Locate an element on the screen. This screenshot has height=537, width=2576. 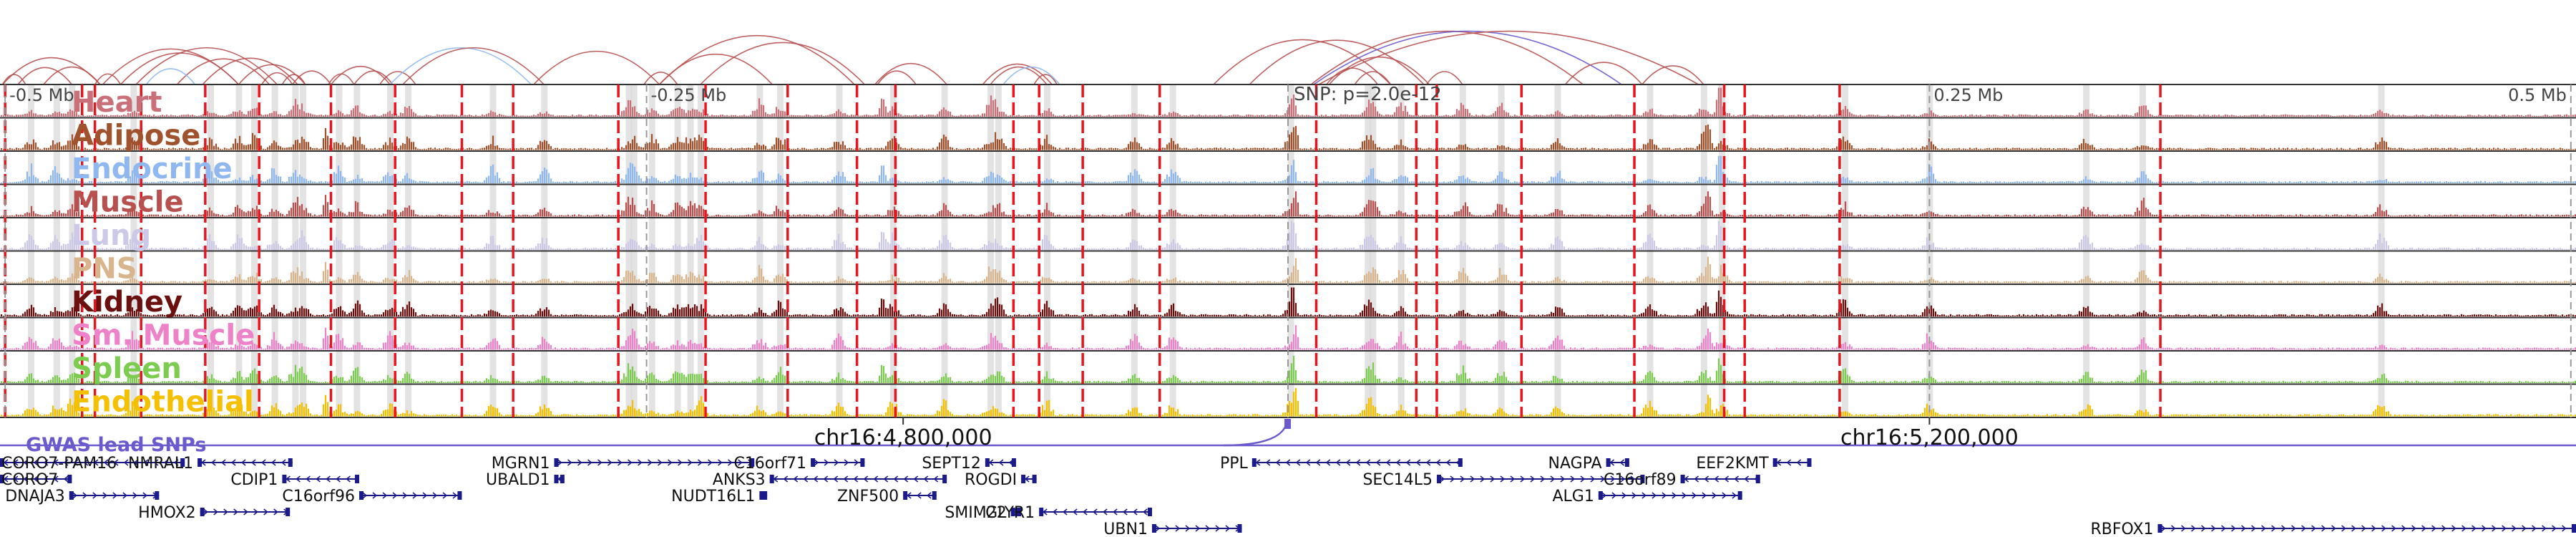
gene-sept12: SEPT12 is located at coordinates (969, 464).